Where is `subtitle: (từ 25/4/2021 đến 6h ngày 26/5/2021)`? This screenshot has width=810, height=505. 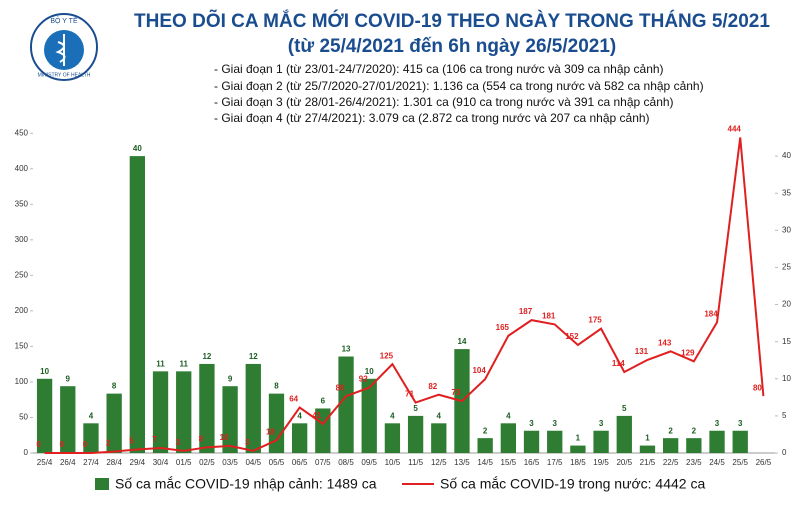 subtitle: (từ 25/4/2021 đến 6h ngày 26/5/2021) is located at coordinates (452, 46).